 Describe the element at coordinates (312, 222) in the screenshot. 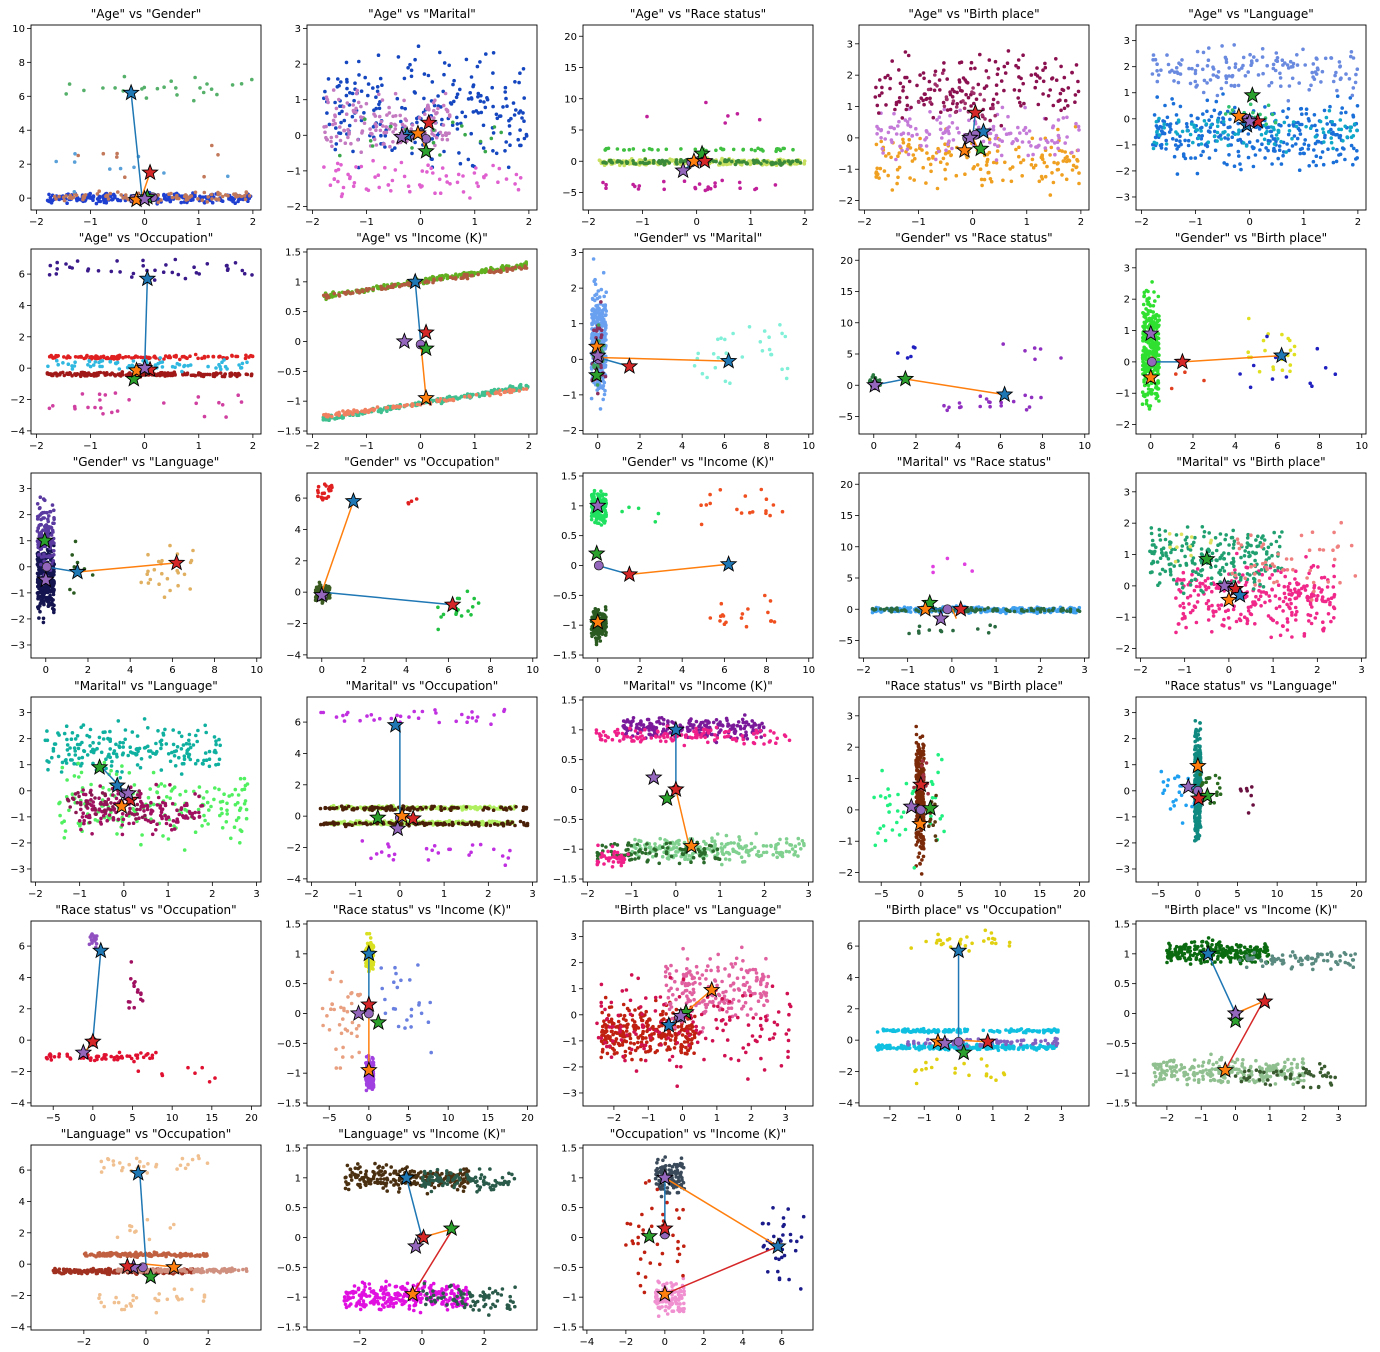

I see `x-tick-label: −2` at that location.